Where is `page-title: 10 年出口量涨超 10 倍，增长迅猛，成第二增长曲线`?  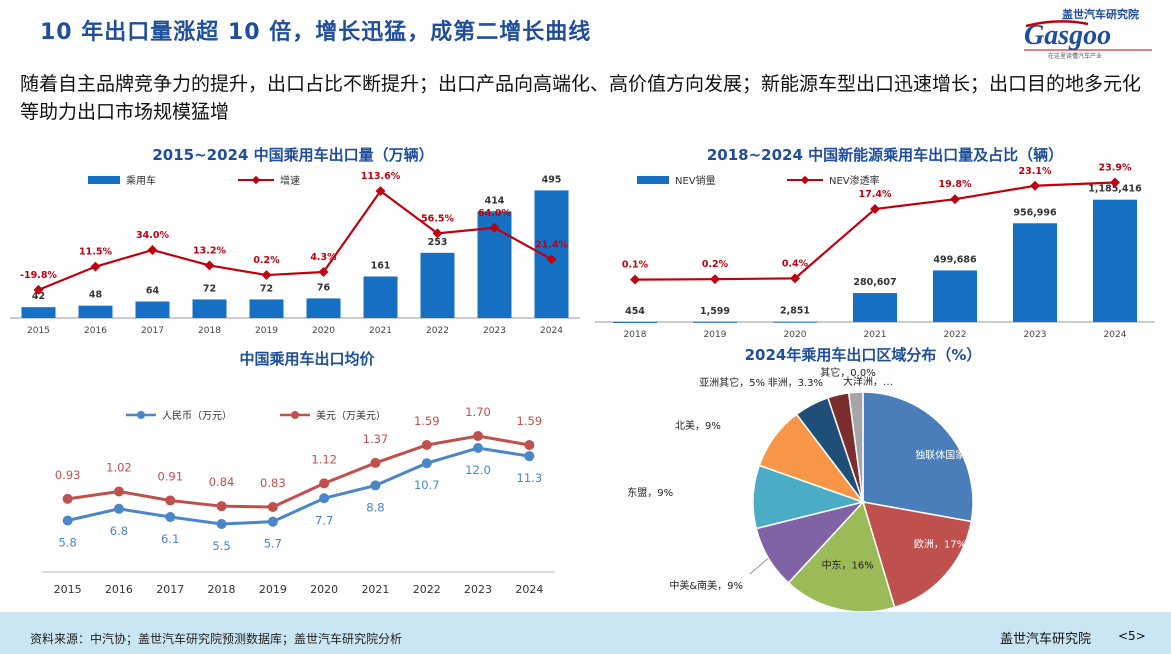 page-title: 10 年出口量涨超 10 倍，增长迅猛，成第二增长曲线 is located at coordinates (316, 32).